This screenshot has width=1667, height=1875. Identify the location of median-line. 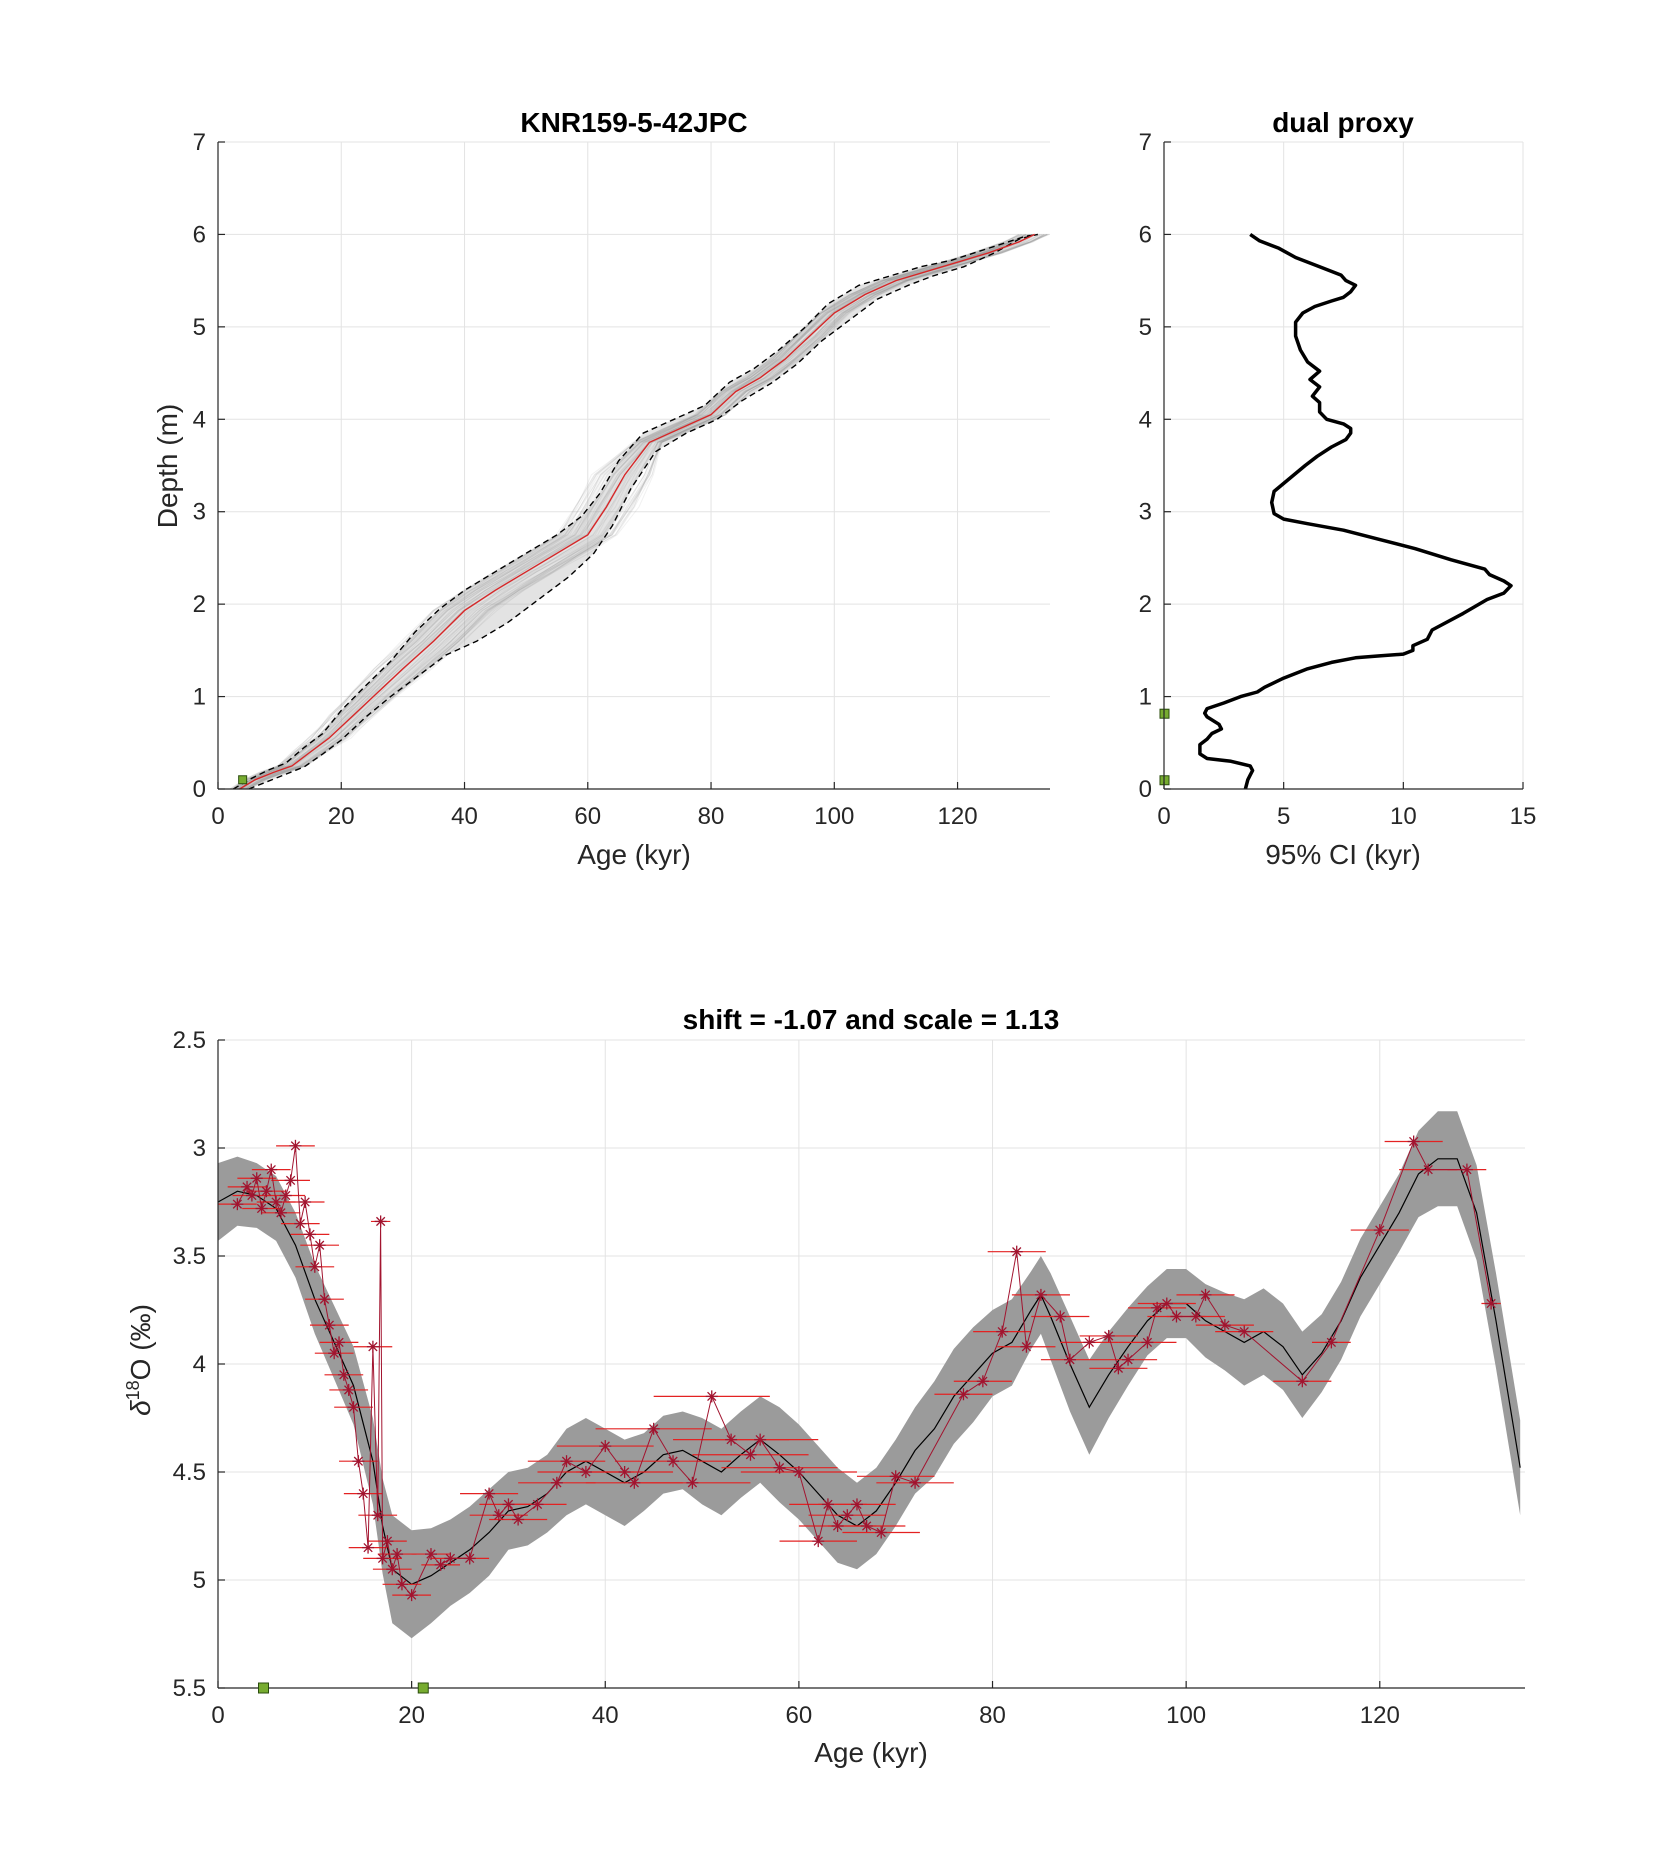
(637, 511).